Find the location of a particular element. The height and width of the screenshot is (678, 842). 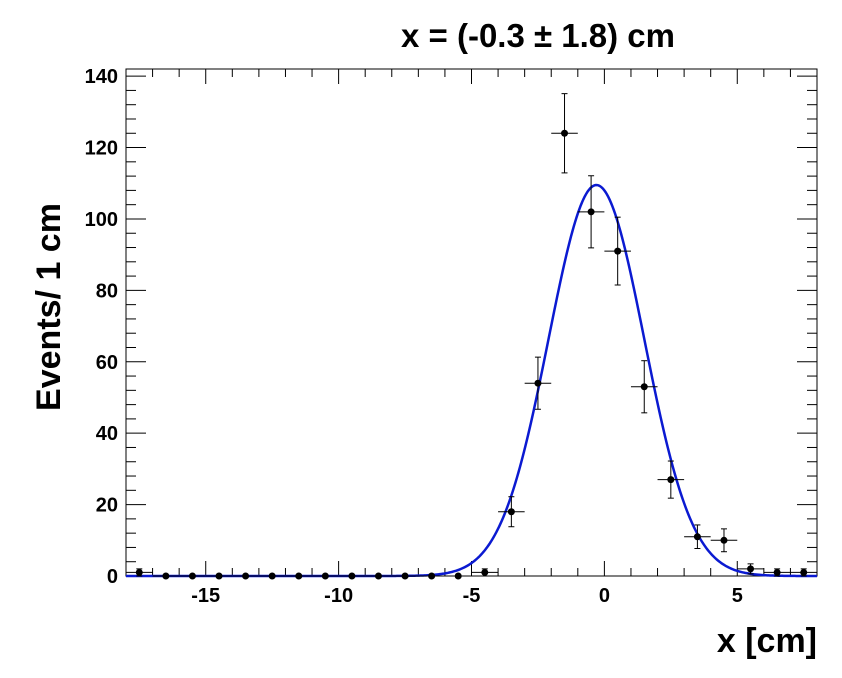

y-tick-label: 80 is located at coordinates (107, 291).